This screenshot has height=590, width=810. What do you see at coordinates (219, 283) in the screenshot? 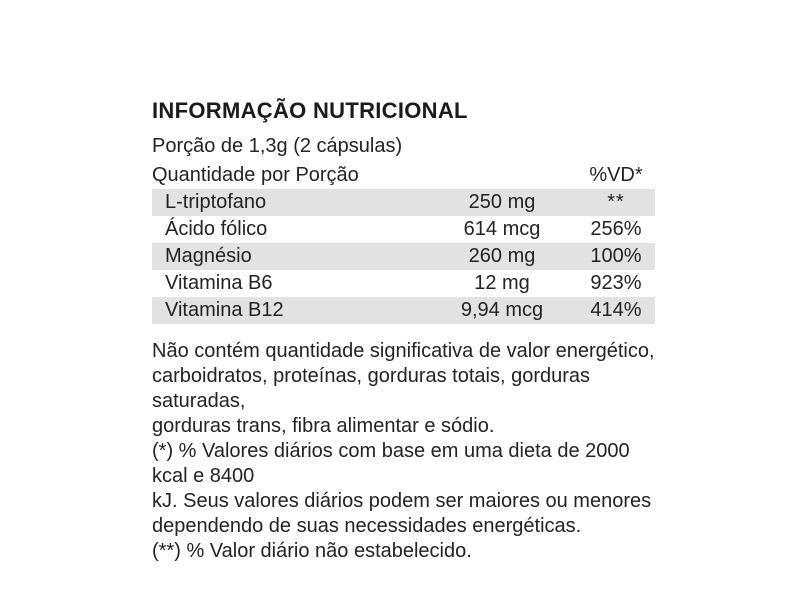
I see `nutrient-name: Vitamina B6` at bounding box center [219, 283].